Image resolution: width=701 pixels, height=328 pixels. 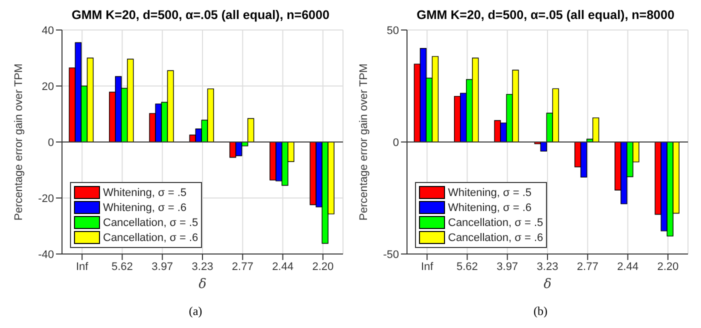 I want to click on y-tick-label: 40, so click(x=48, y=30).